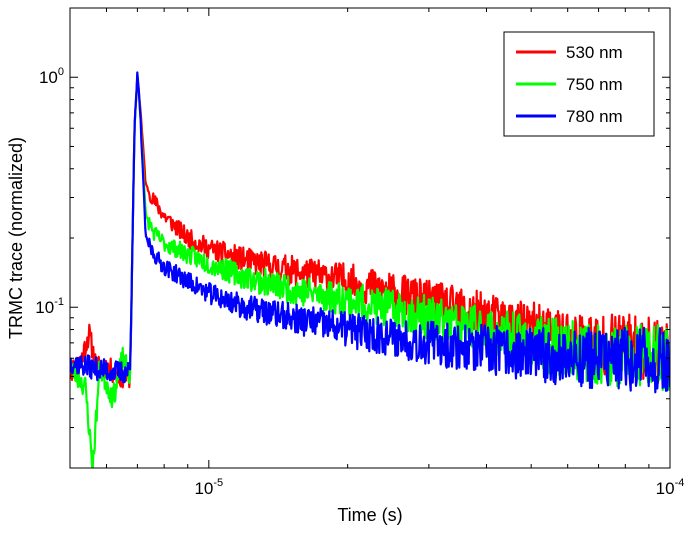 The image size is (700, 535). Describe the element at coordinates (208, 487) in the screenshot. I see `x-tick-label: 10⁻⁵` at that location.